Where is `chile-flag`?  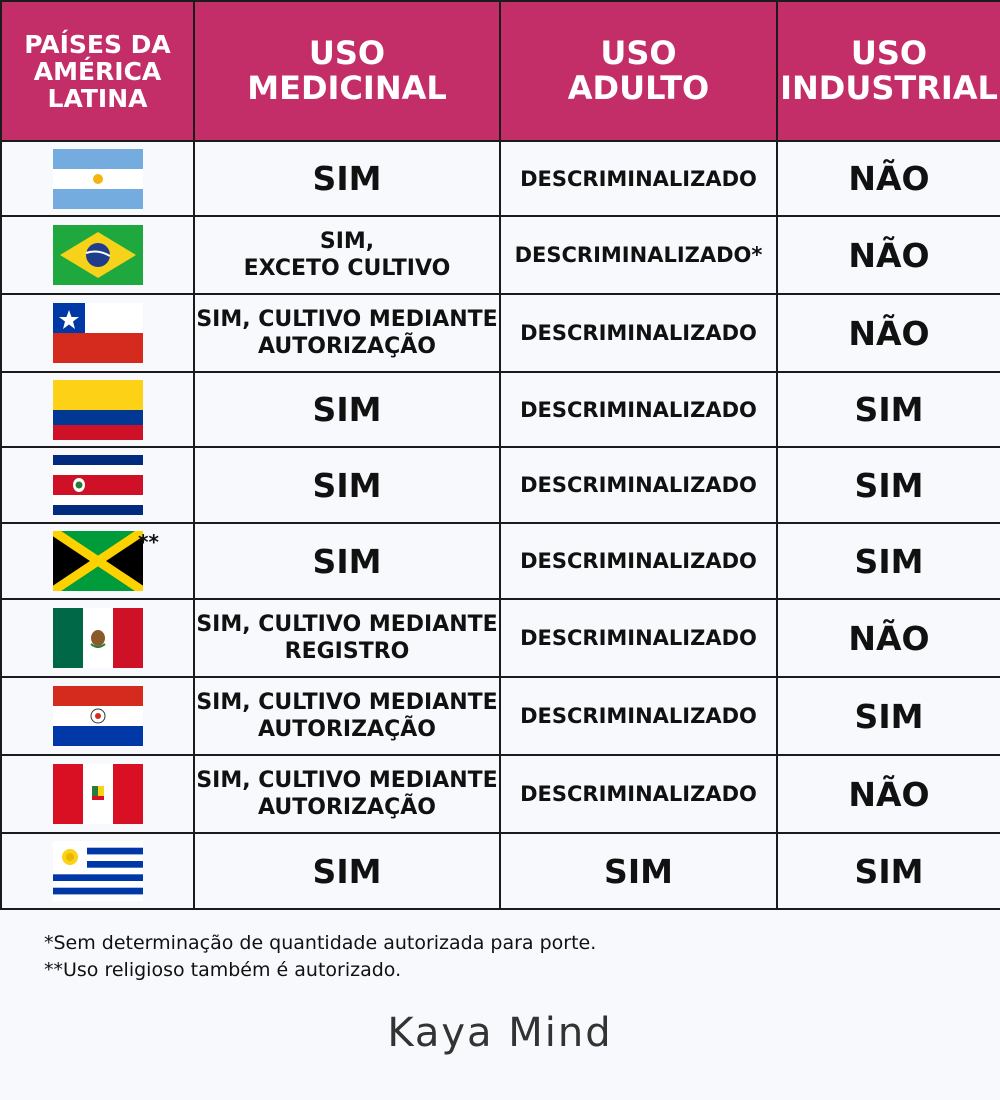 chile-flag is located at coordinates (97, 333).